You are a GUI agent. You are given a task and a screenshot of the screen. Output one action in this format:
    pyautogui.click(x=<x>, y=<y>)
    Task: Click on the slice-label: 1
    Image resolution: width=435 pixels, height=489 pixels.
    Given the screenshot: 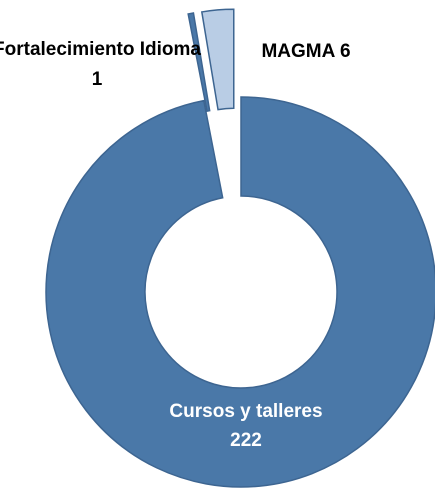 What is the action you would take?
    pyautogui.click(x=97, y=79)
    